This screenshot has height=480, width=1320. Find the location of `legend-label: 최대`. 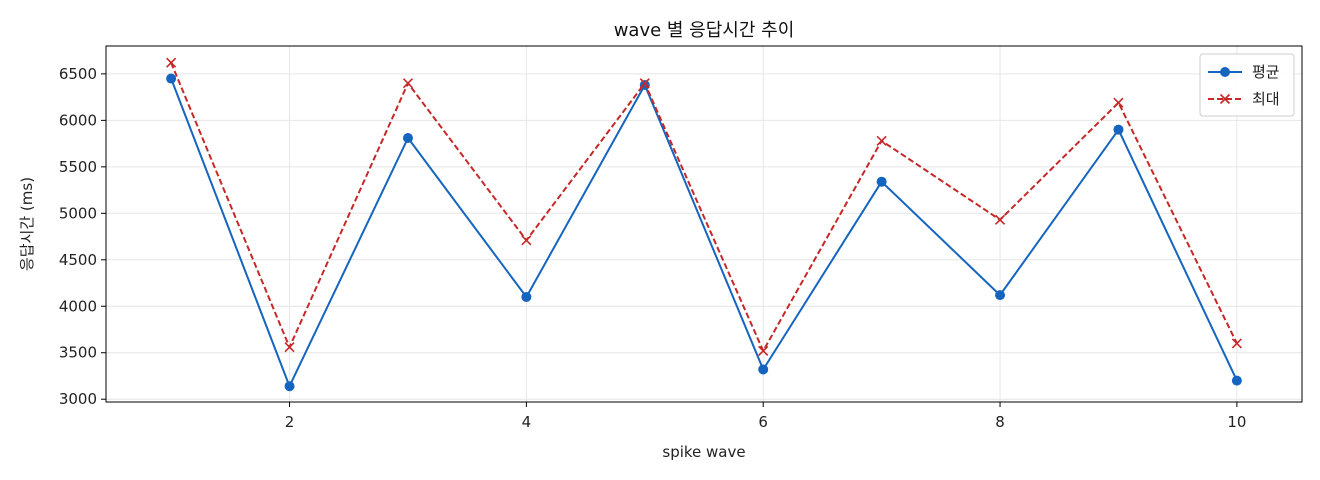

legend-label: 최대 is located at coordinates (1266, 99).